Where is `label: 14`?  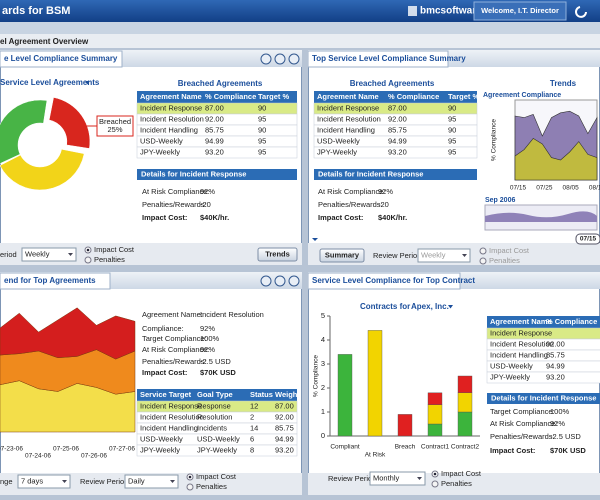 label: 14 is located at coordinates (254, 427).